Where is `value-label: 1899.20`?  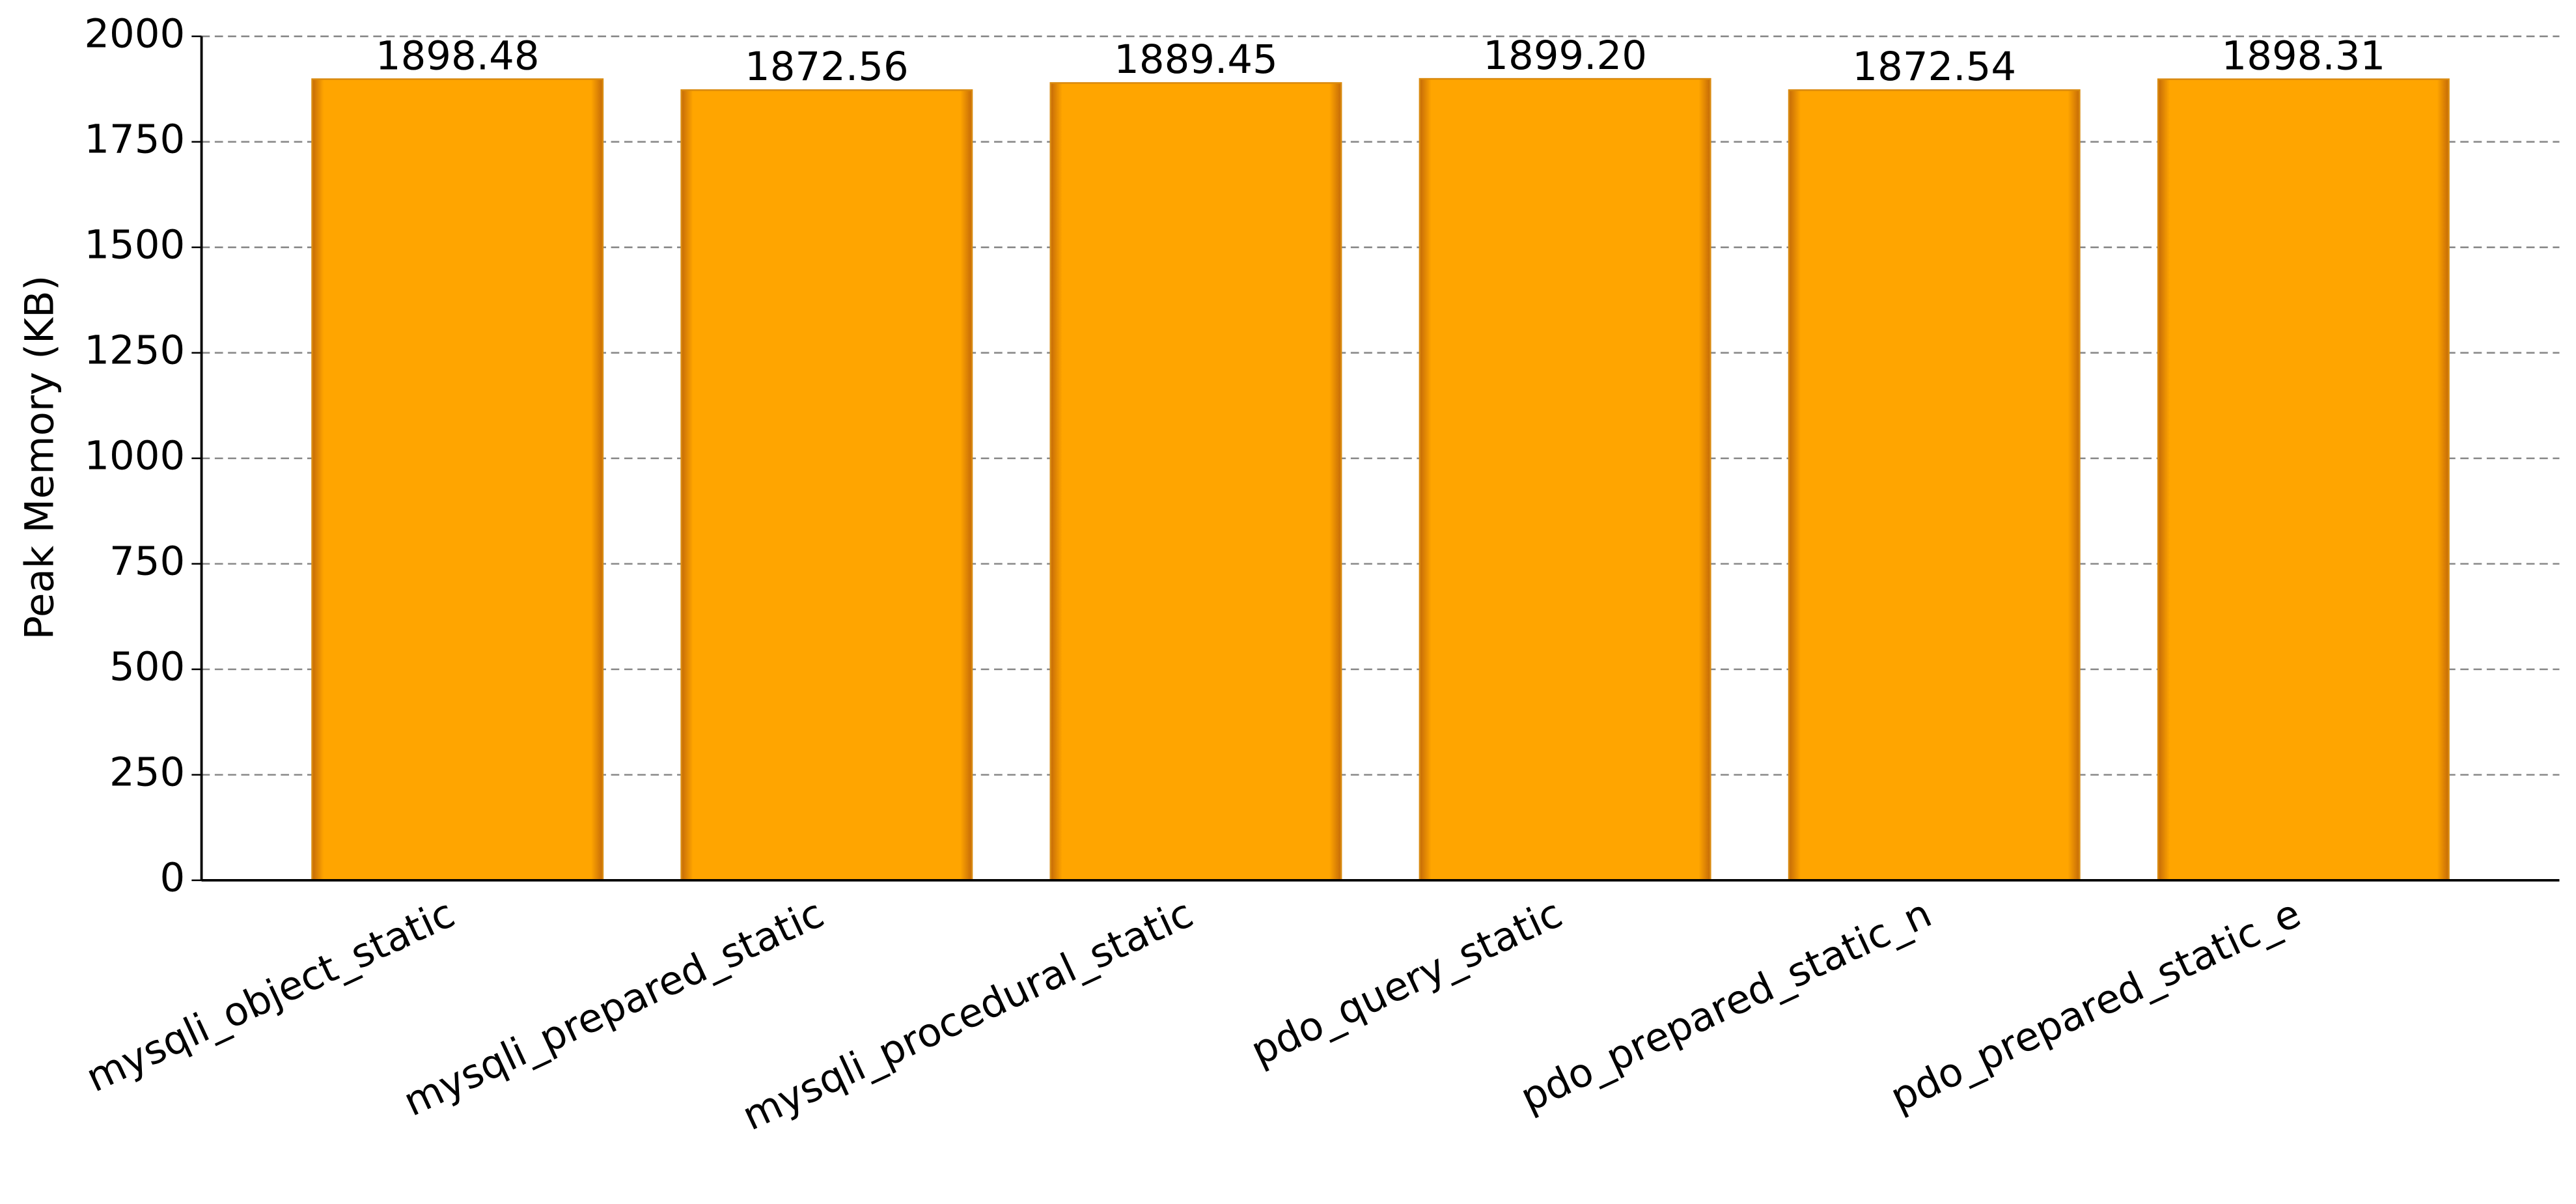 value-label: 1899.20 is located at coordinates (1565, 56).